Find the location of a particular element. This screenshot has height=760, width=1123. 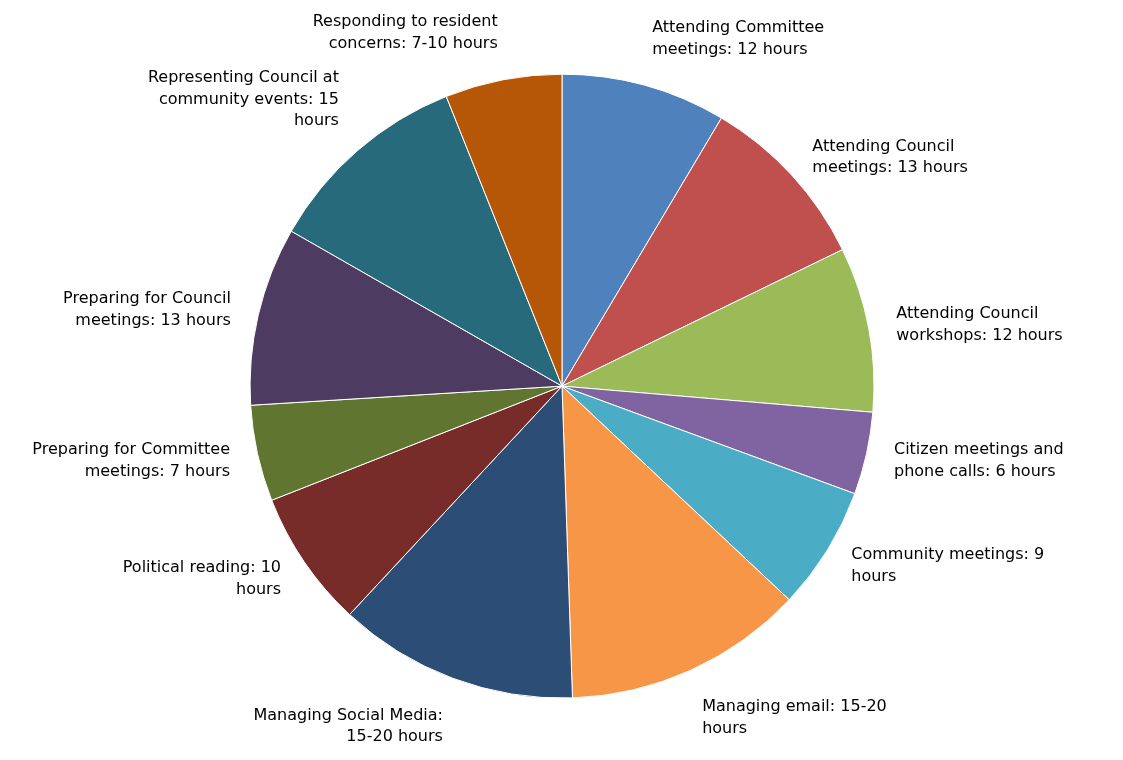

slice-label: Political reading: 10 hours is located at coordinates (202, 578).